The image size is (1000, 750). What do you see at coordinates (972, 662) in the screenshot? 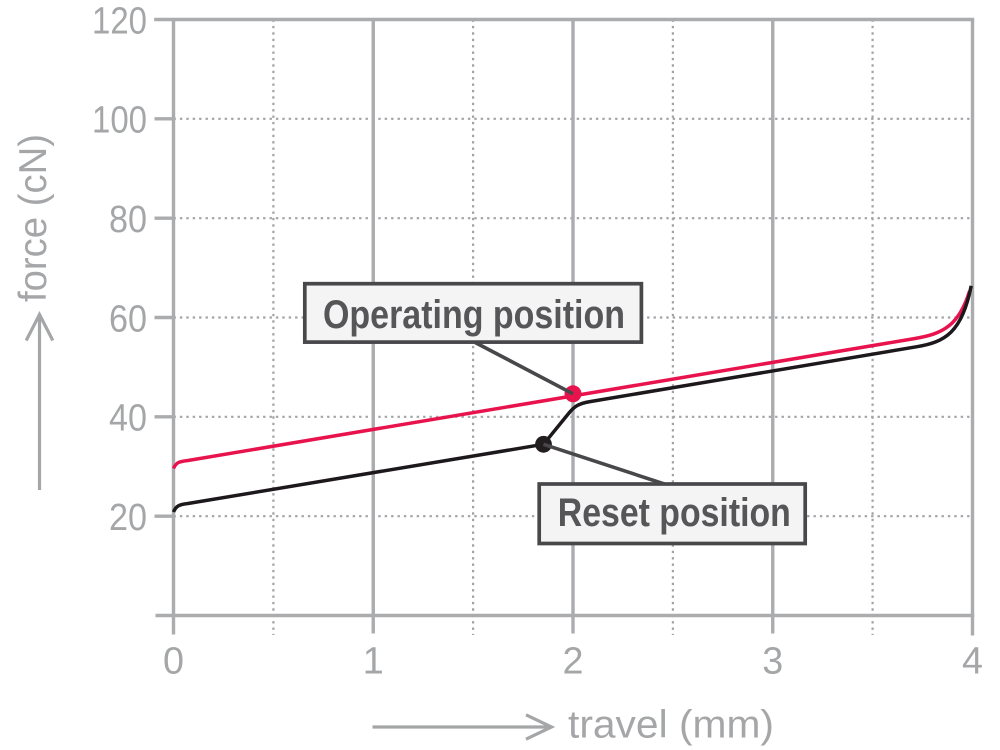
I see `svg-text: 4` at bounding box center [972, 662].